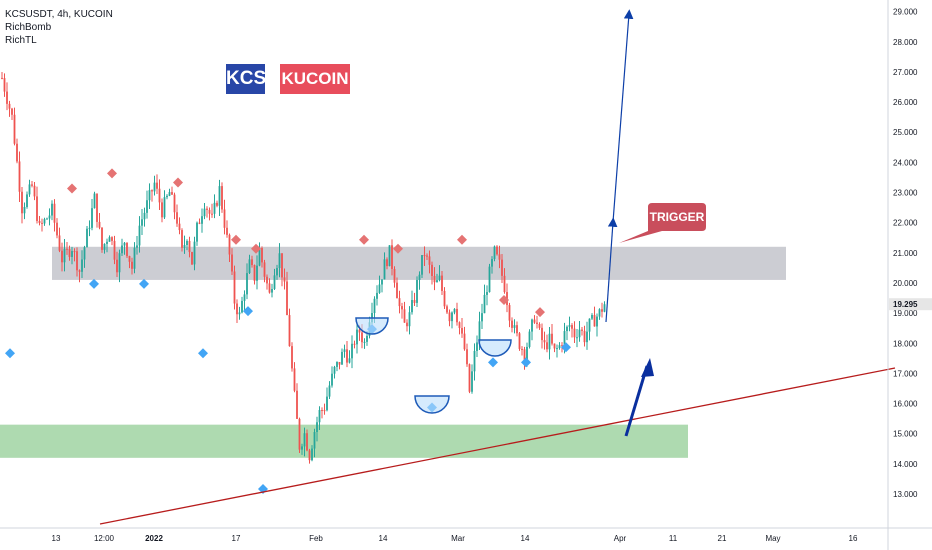  Describe the element at coordinates (905, 42) in the screenshot. I see `y-tick-label: 28.000` at that location.